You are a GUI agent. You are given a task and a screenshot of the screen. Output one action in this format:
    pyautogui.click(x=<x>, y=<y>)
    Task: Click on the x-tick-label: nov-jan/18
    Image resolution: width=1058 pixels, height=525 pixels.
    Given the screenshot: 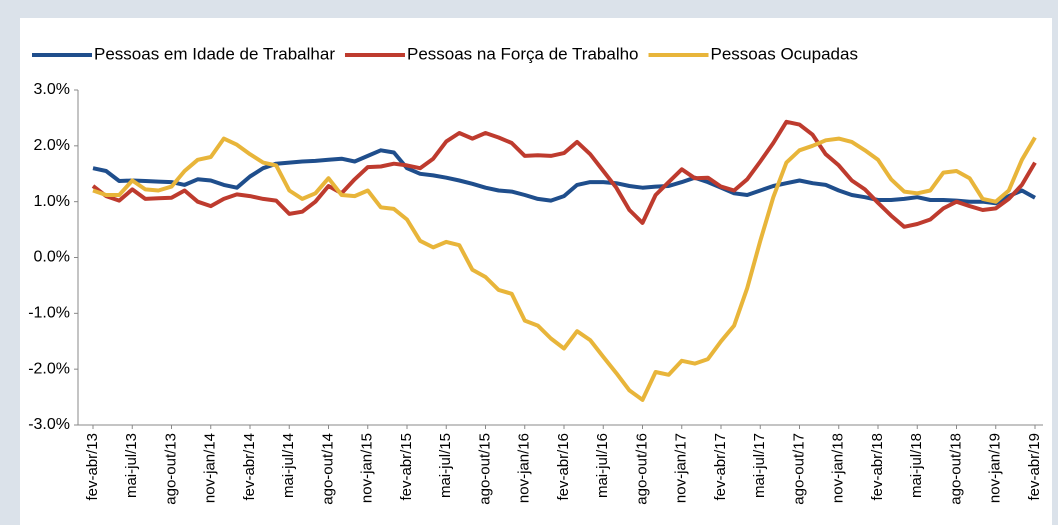 What is the action you would take?
    pyautogui.click(x=838, y=468)
    